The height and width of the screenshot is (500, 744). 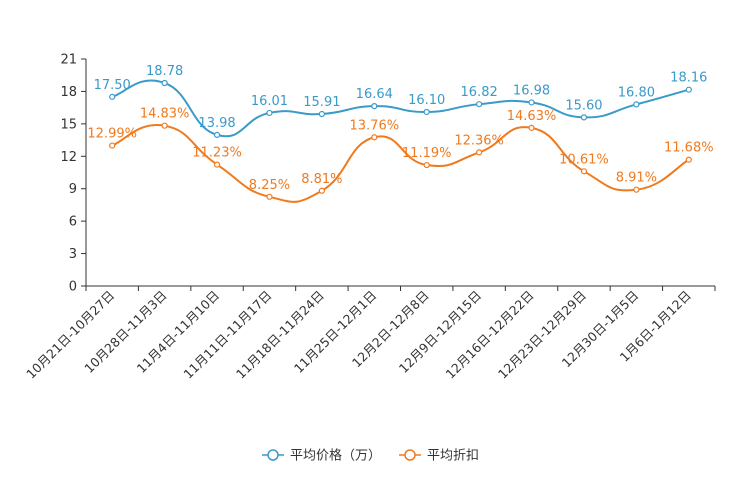 What do you see at coordinates (73, 222) in the screenshot?
I see `y-tick-label: 6` at bounding box center [73, 222].